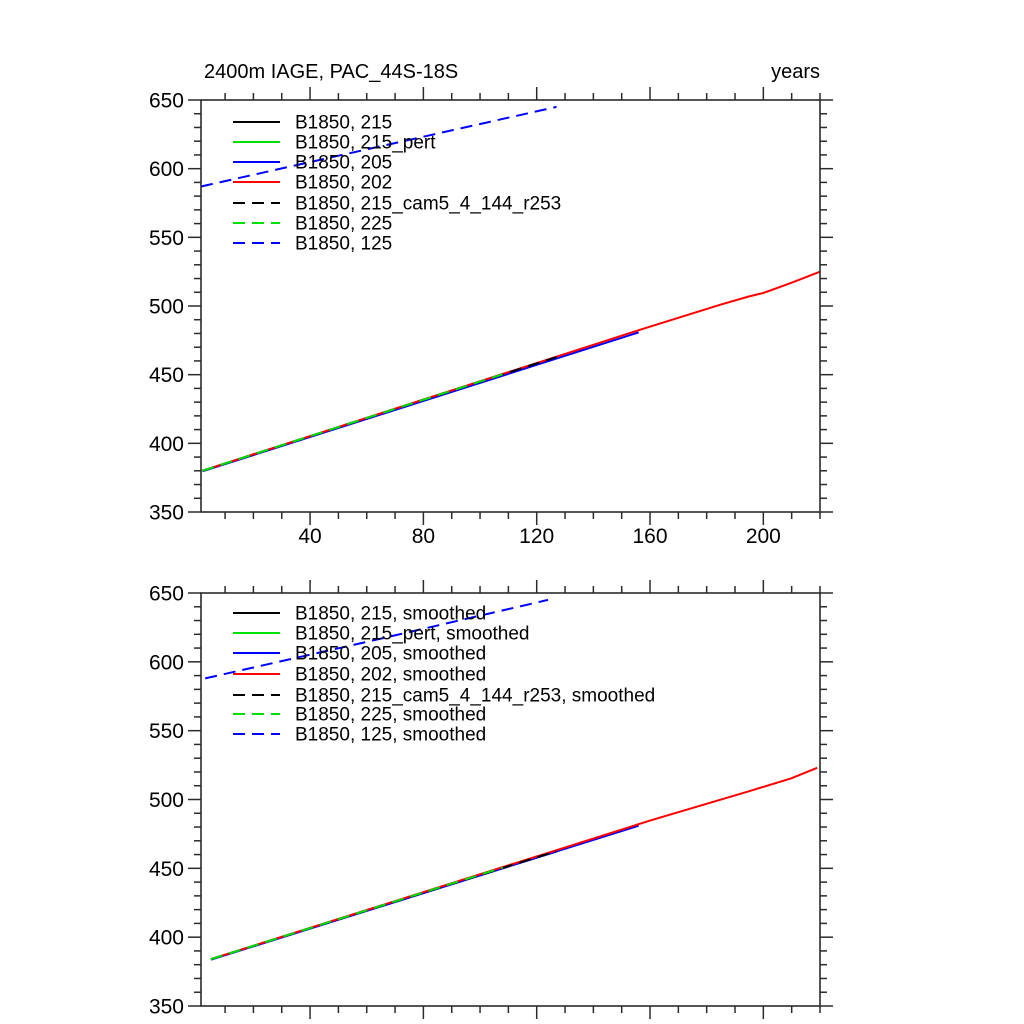 This screenshot has width=1024, height=1024. Describe the element at coordinates (423, 536) in the screenshot. I see `x-tick-label: 80` at that location.